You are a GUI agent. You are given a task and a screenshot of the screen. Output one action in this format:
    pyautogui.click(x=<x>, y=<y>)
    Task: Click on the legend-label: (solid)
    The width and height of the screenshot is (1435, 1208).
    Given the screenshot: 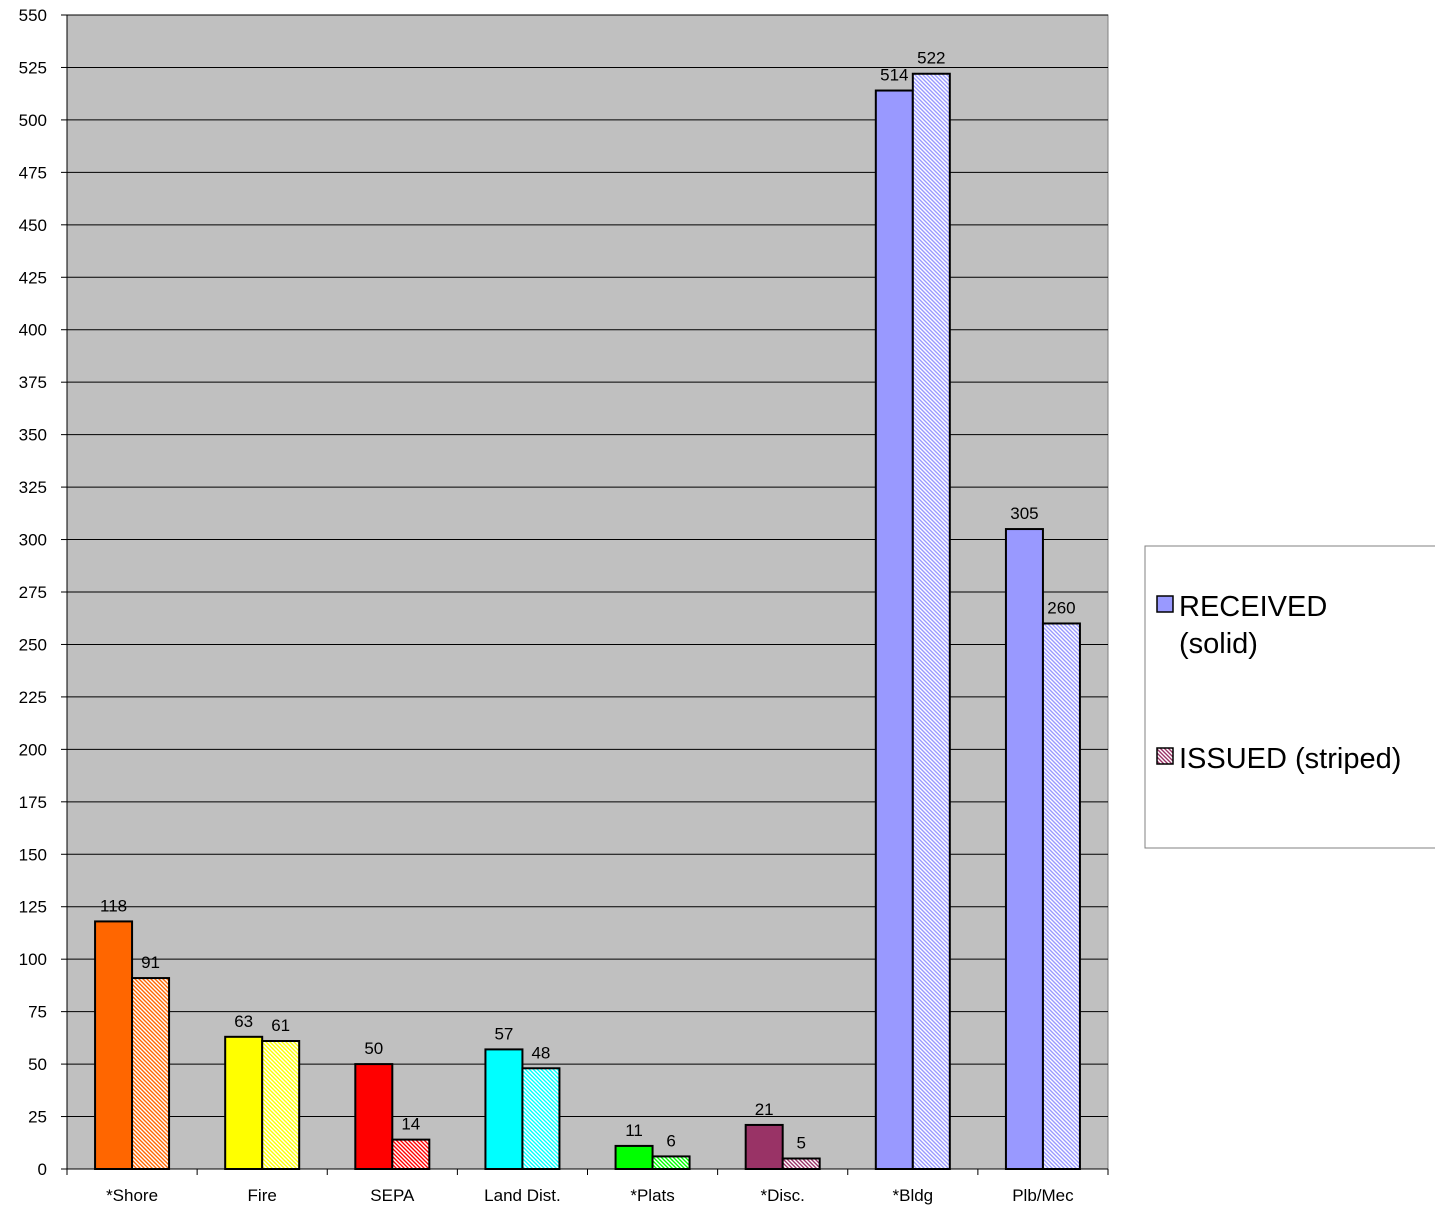 What is the action you would take?
    pyautogui.click(x=1218, y=644)
    